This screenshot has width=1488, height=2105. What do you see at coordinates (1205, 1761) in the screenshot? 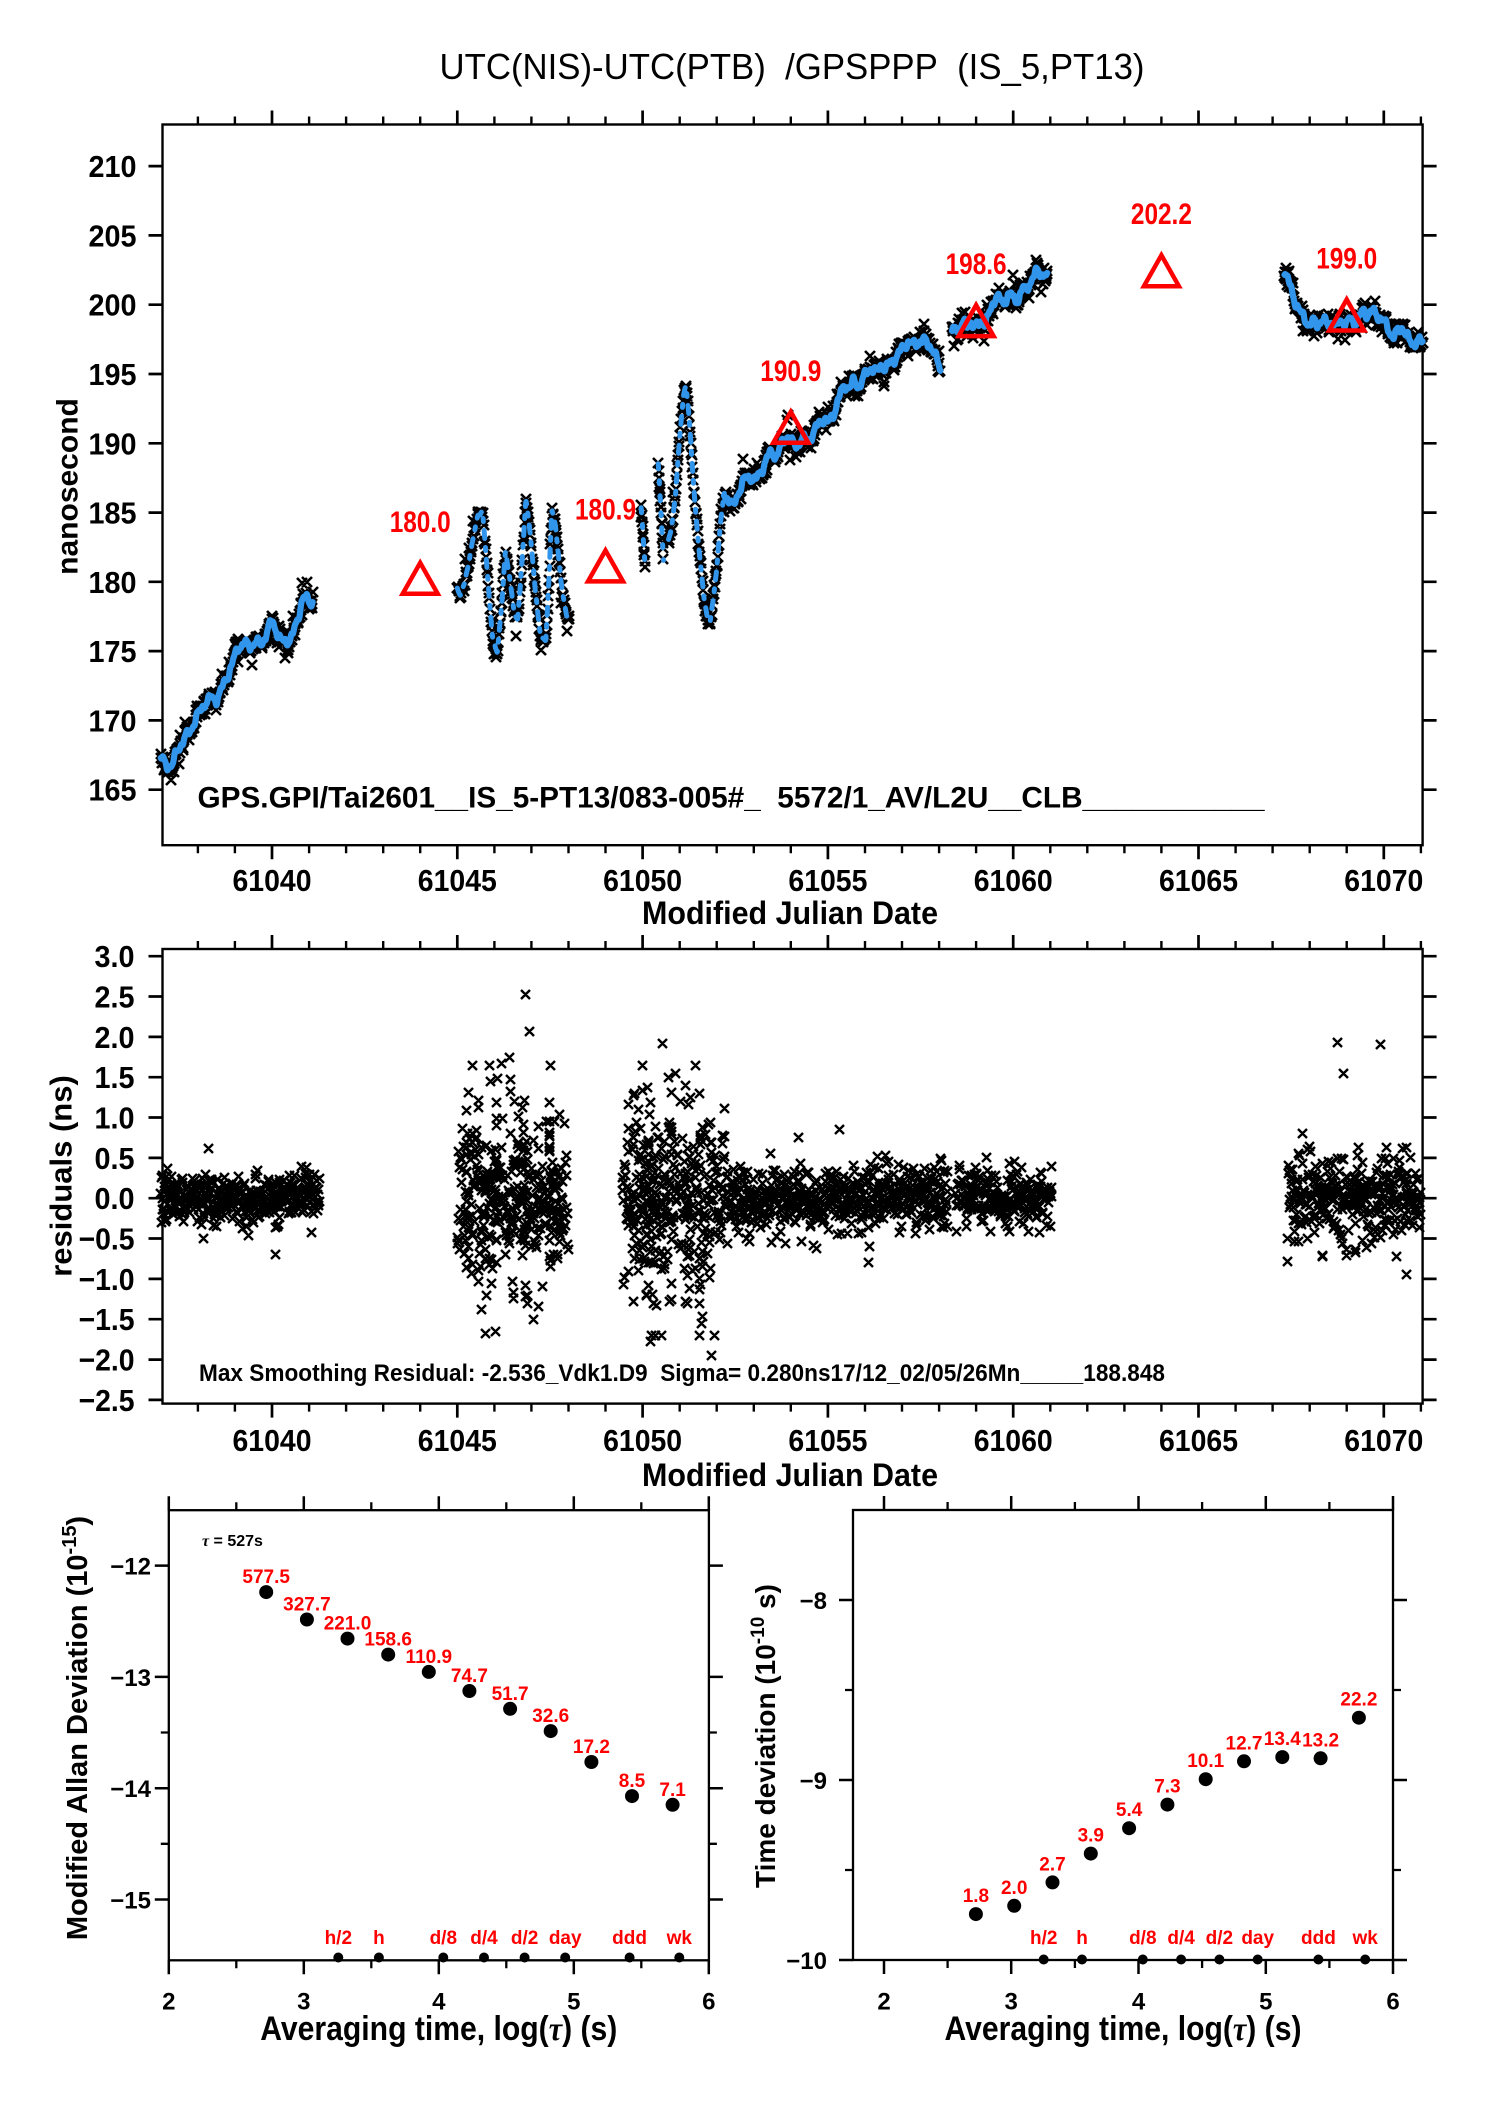
I see `svg-text: 10.1` at bounding box center [1205, 1761].